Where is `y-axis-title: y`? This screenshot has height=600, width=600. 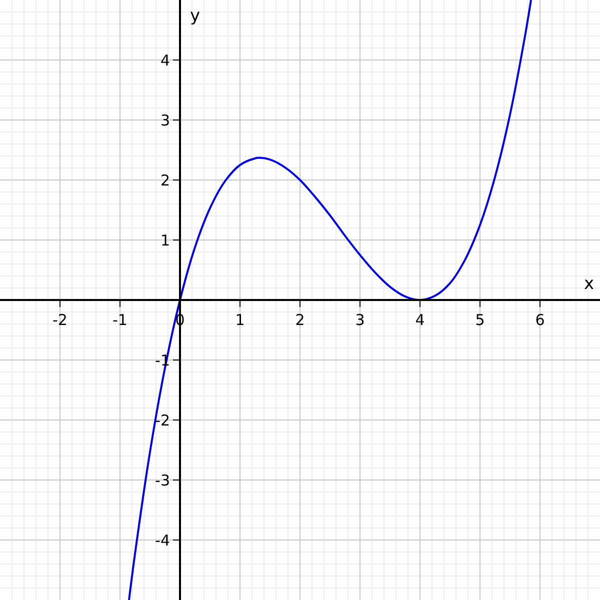 y-axis-title: y is located at coordinates (195, 16).